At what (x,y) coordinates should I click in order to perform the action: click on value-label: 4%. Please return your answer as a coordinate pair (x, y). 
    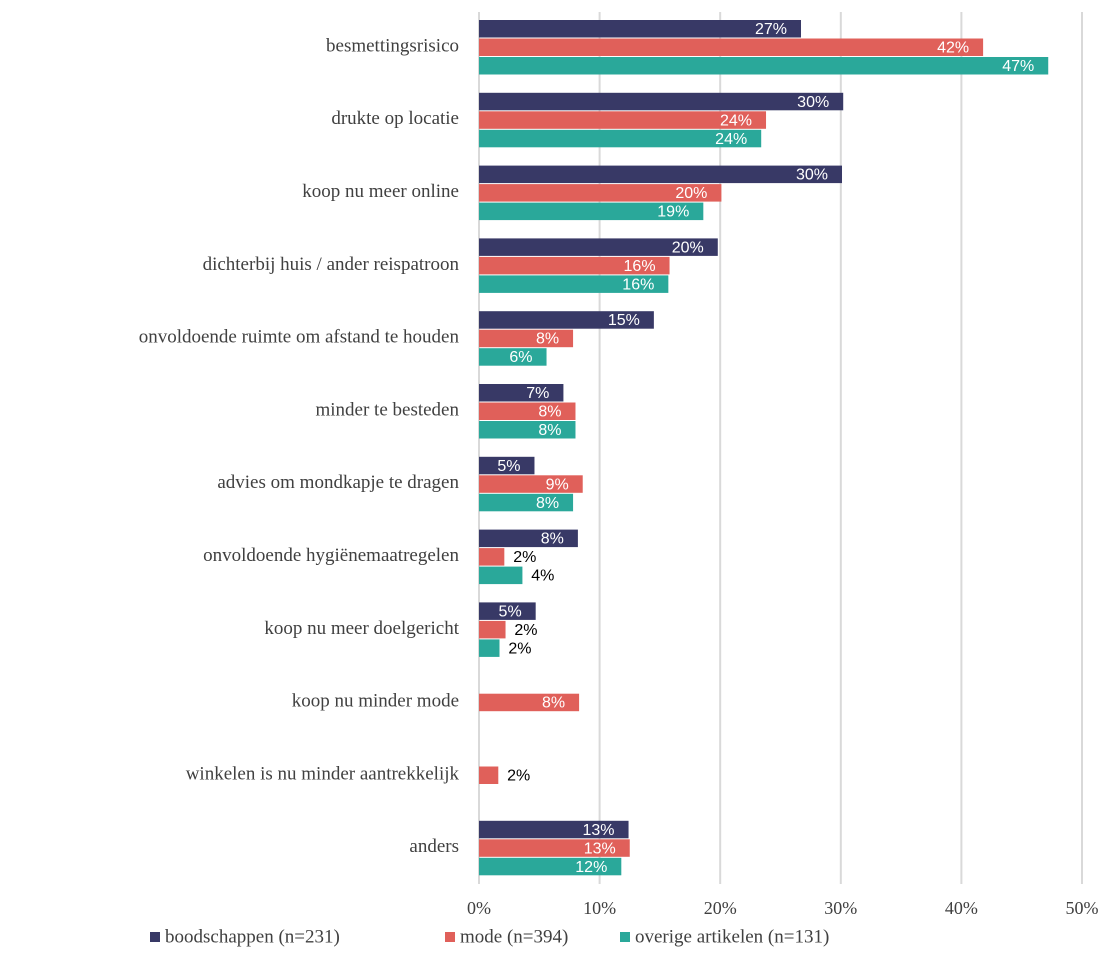
    Looking at the image, I should click on (542, 576).